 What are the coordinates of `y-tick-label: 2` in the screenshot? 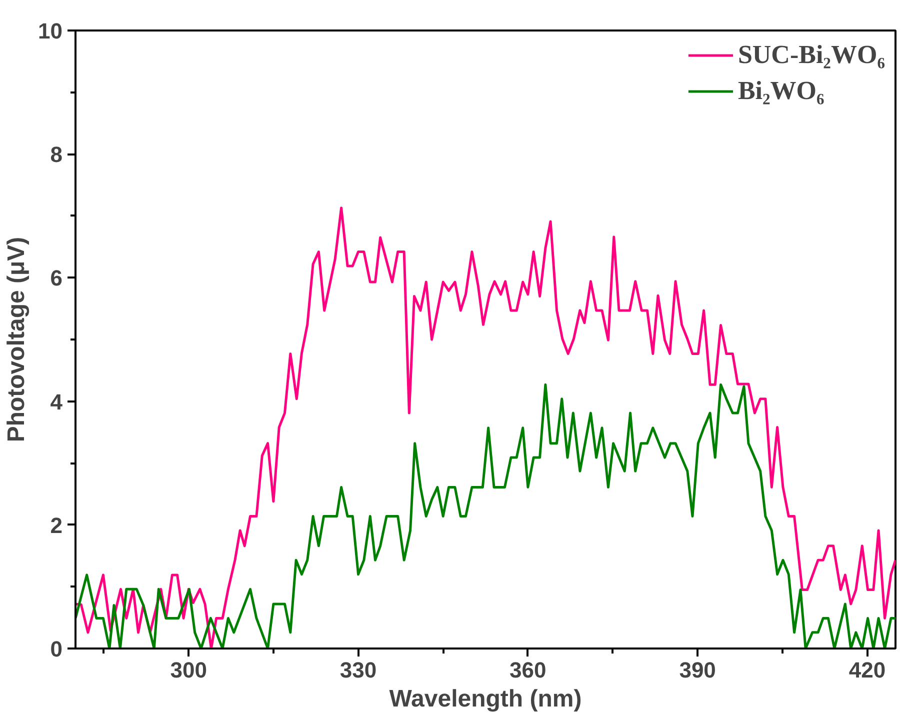 It's located at (56, 525).